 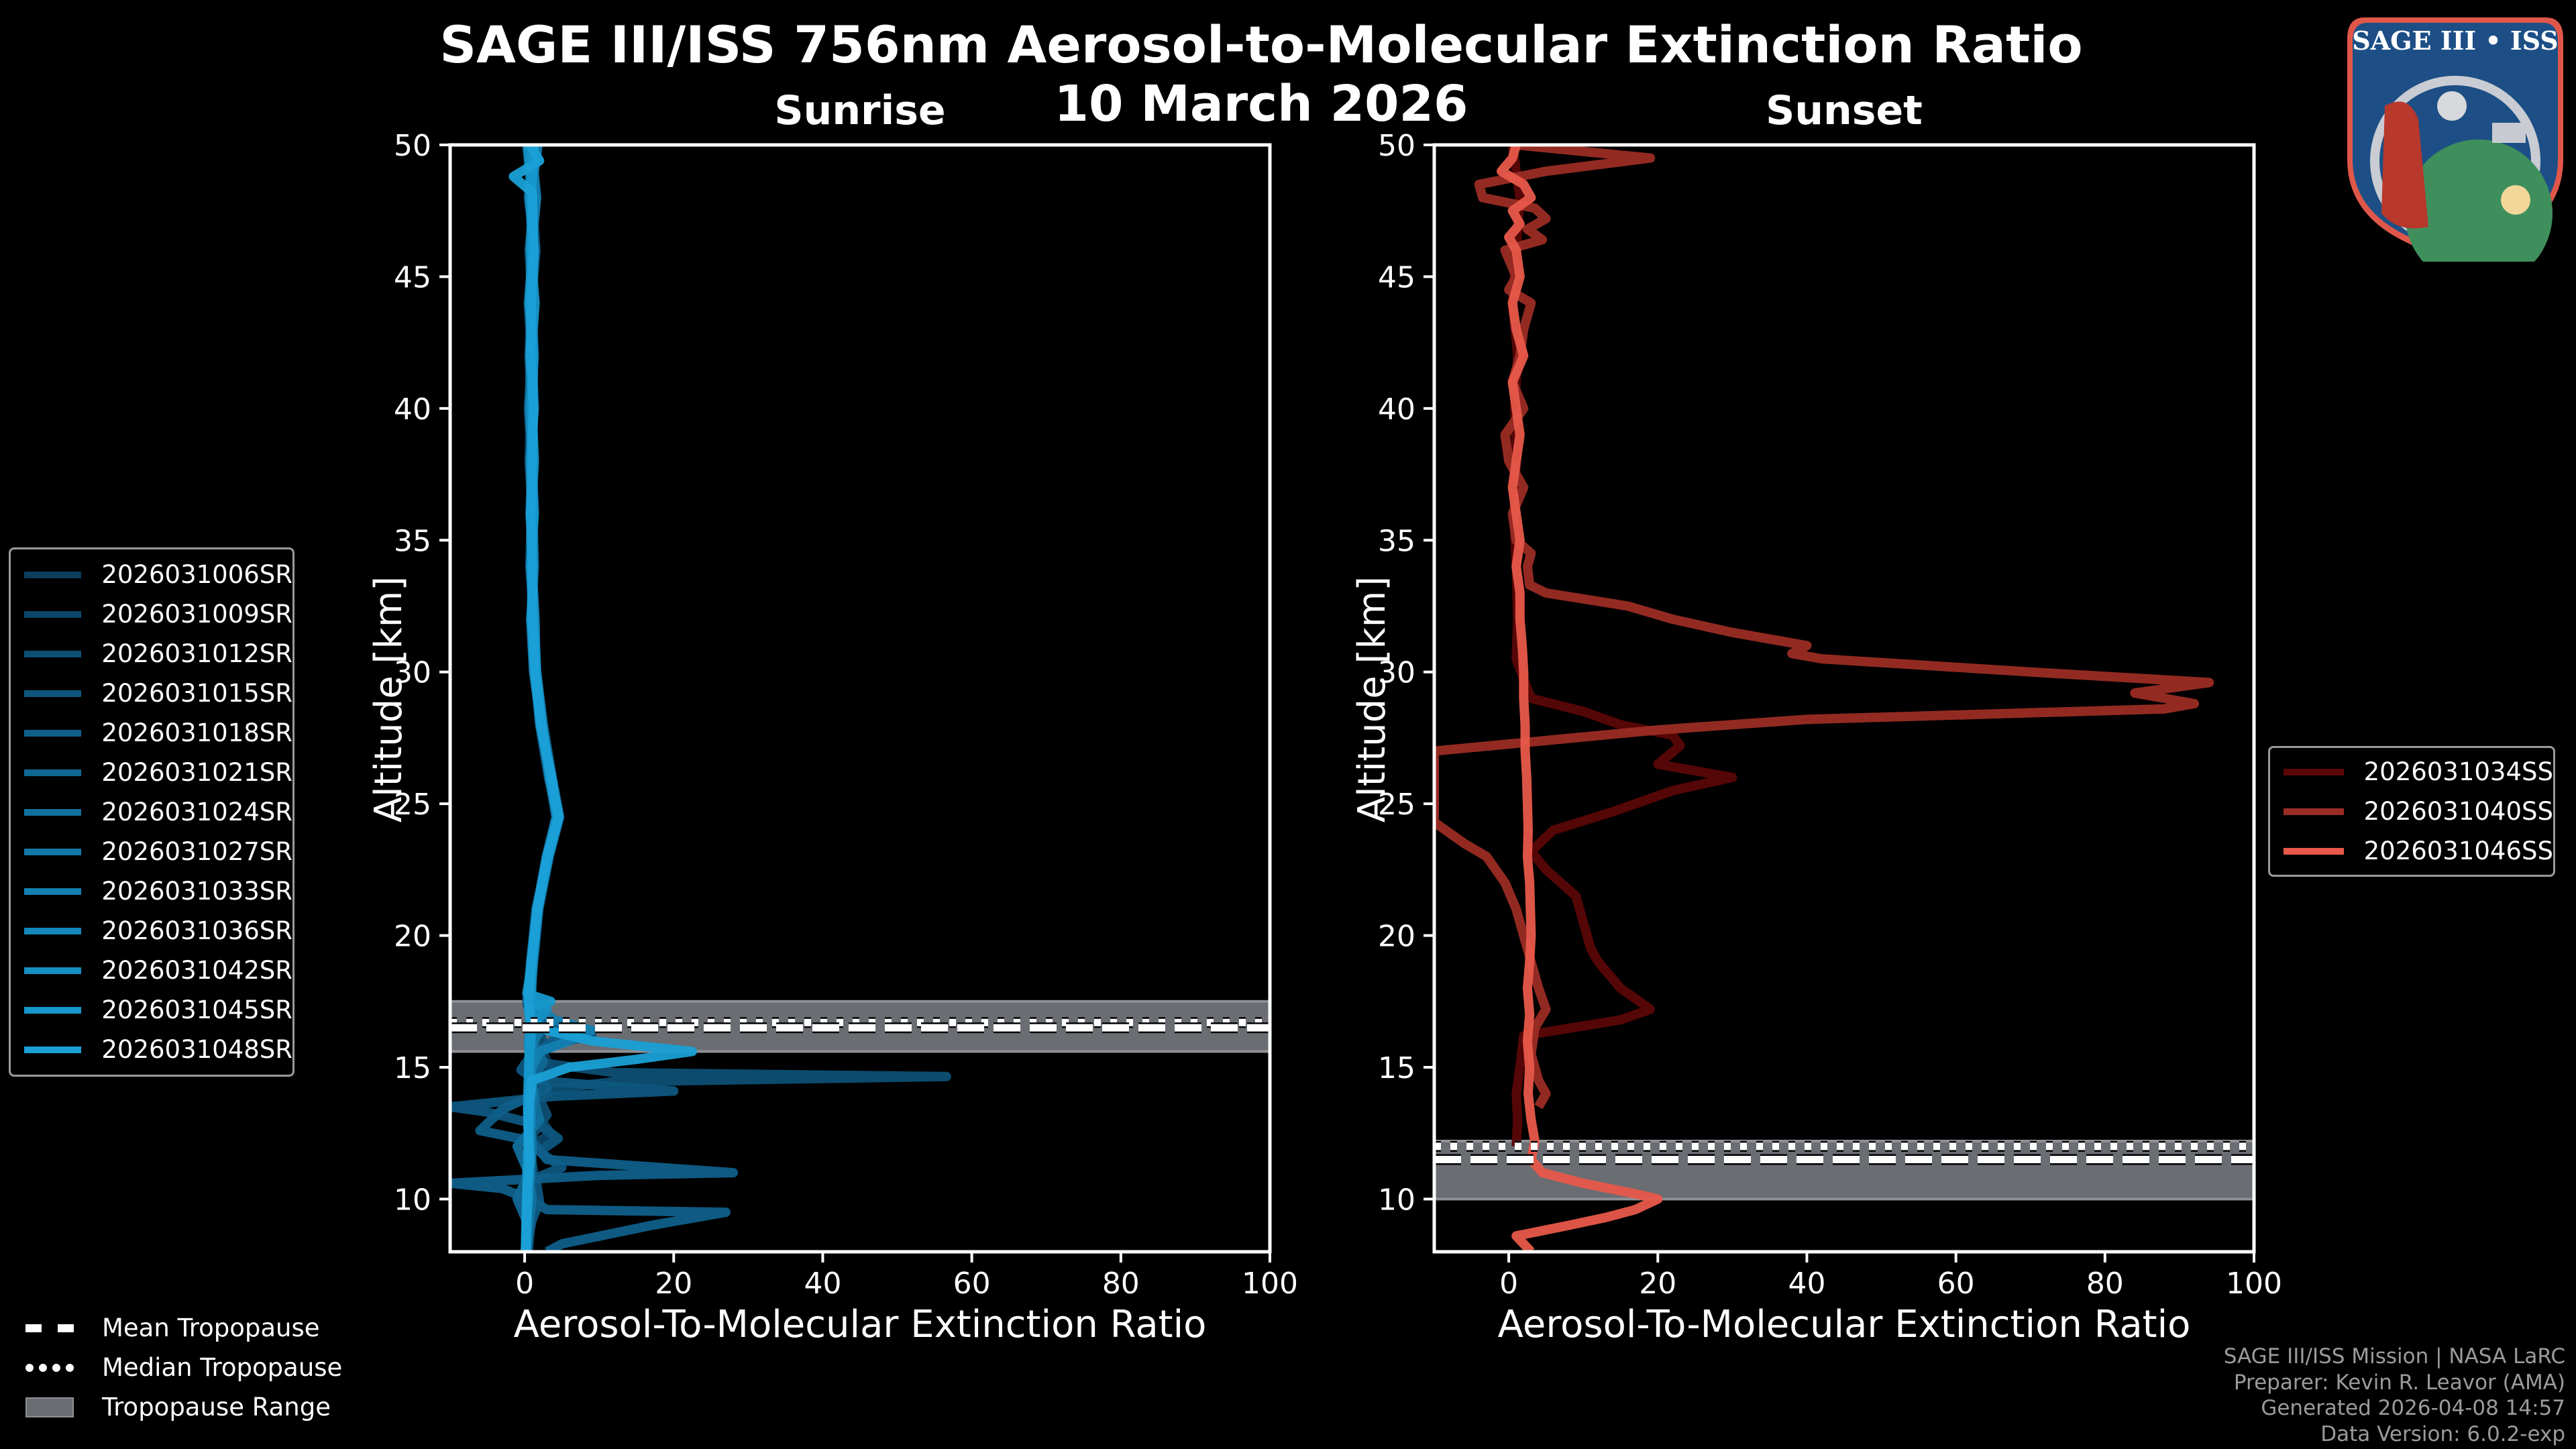 What do you see at coordinates (1270, 1284) in the screenshot?
I see `sunrise-x-tick-label: 100` at bounding box center [1270, 1284].